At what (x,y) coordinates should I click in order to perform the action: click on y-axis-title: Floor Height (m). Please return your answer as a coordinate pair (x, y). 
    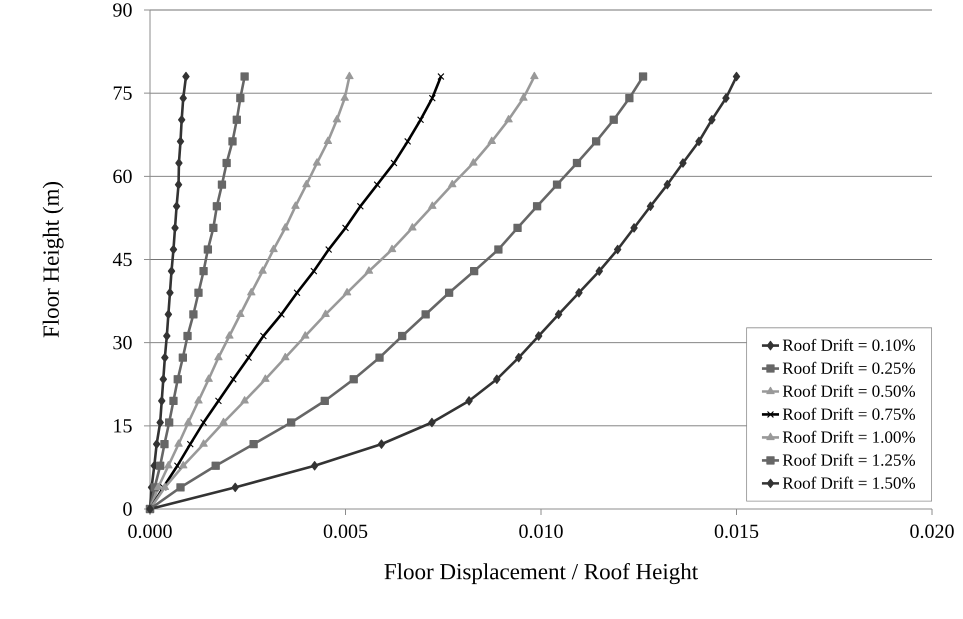
    Looking at the image, I should click on (53, 260).